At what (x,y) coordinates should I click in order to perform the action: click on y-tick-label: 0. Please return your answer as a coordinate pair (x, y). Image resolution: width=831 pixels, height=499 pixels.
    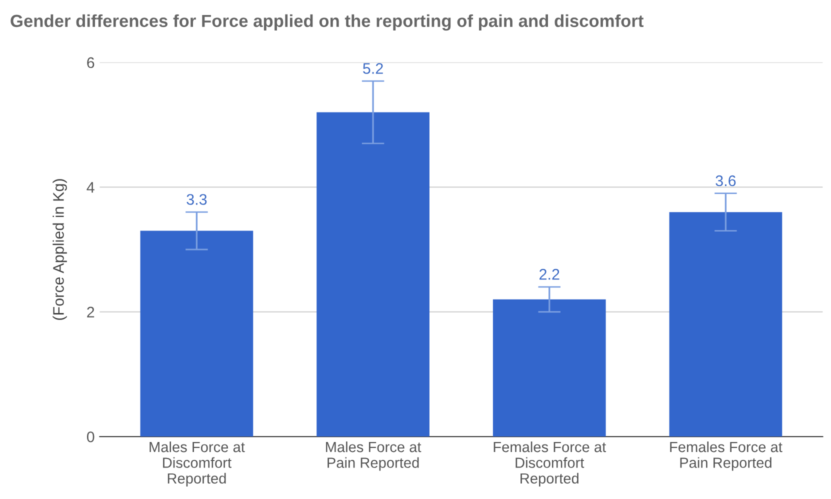
    Looking at the image, I should click on (90, 436).